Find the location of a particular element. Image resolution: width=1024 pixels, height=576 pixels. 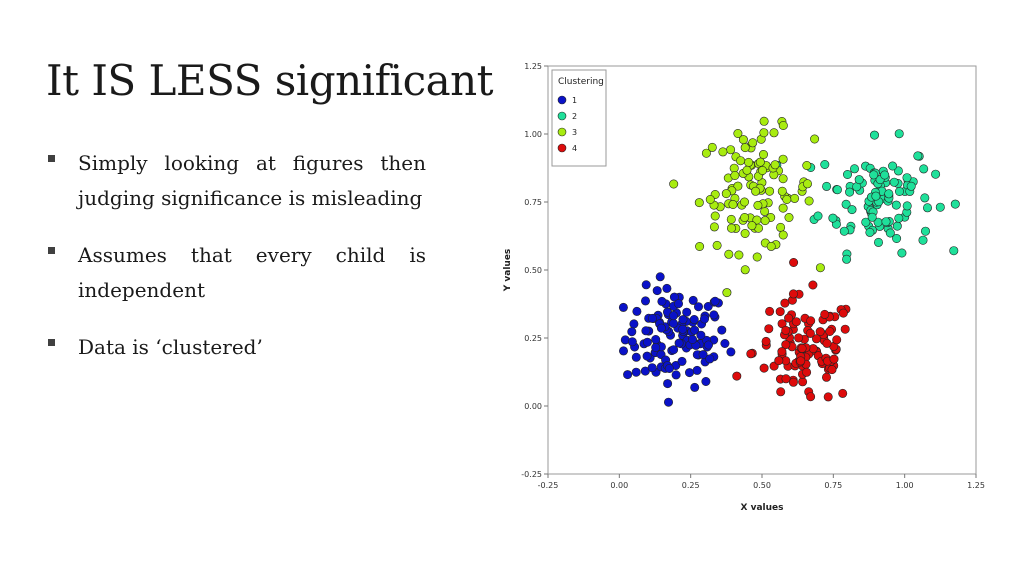

y-axis-ticks: -0.25 0.00 0.25 0.50 0.75 1.00 1.25 is located at coordinates (534, 270).